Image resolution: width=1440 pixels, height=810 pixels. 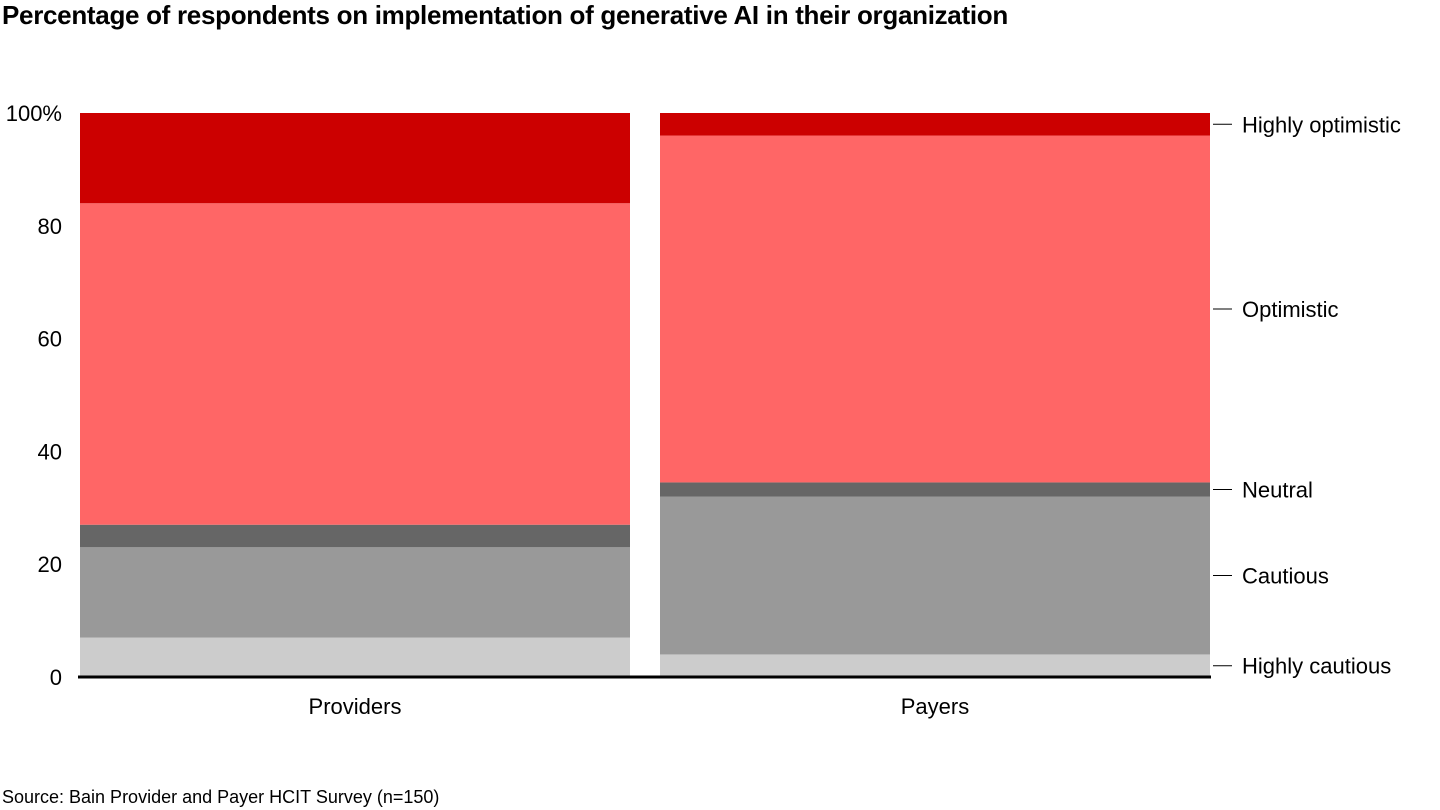 What do you see at coordinates (355, 536) in the screenshot?
I see `bar-segment-providers-neutral` at bounding box center [355, 536].